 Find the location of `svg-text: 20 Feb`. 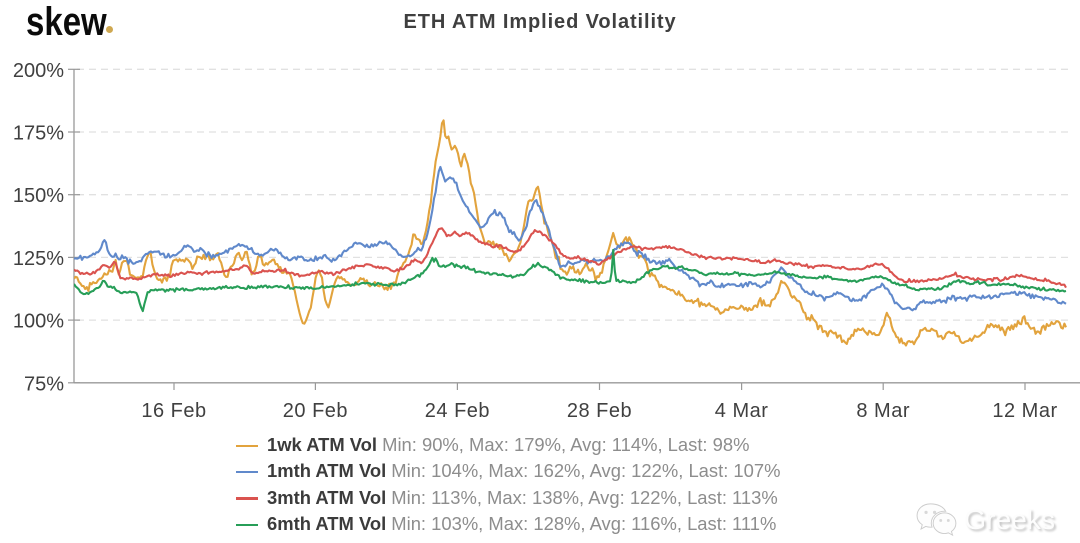

svg-text: 20 Feb is located at coordinates (315, 411).